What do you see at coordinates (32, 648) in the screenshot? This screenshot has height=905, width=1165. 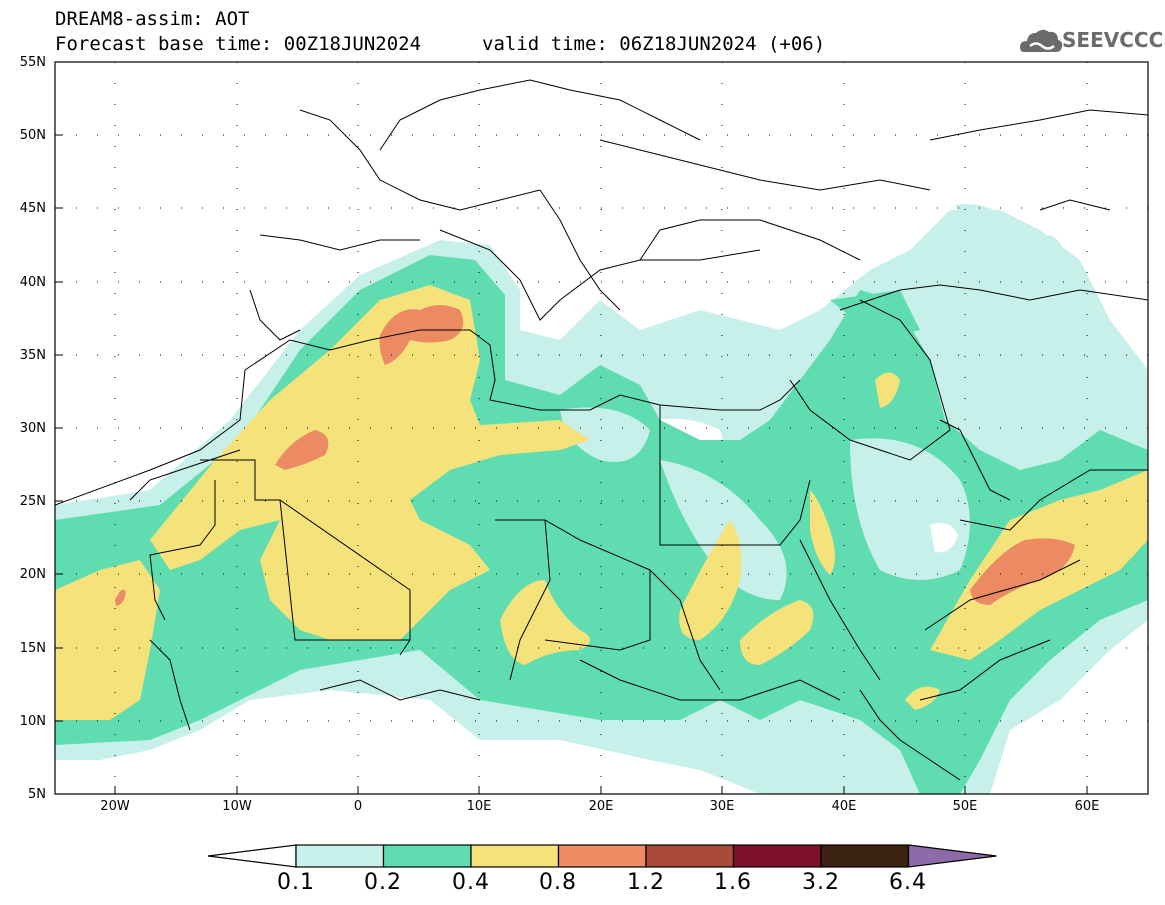 I see `lat-label-15n: 15N` at bounding box center [32, 648].